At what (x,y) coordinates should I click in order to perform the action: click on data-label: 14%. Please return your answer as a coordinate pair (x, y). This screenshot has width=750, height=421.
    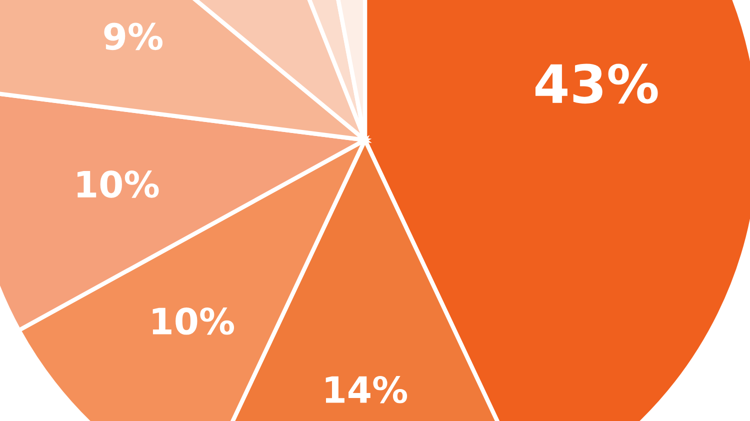
    Looking at the image, I should click on (367, 390).